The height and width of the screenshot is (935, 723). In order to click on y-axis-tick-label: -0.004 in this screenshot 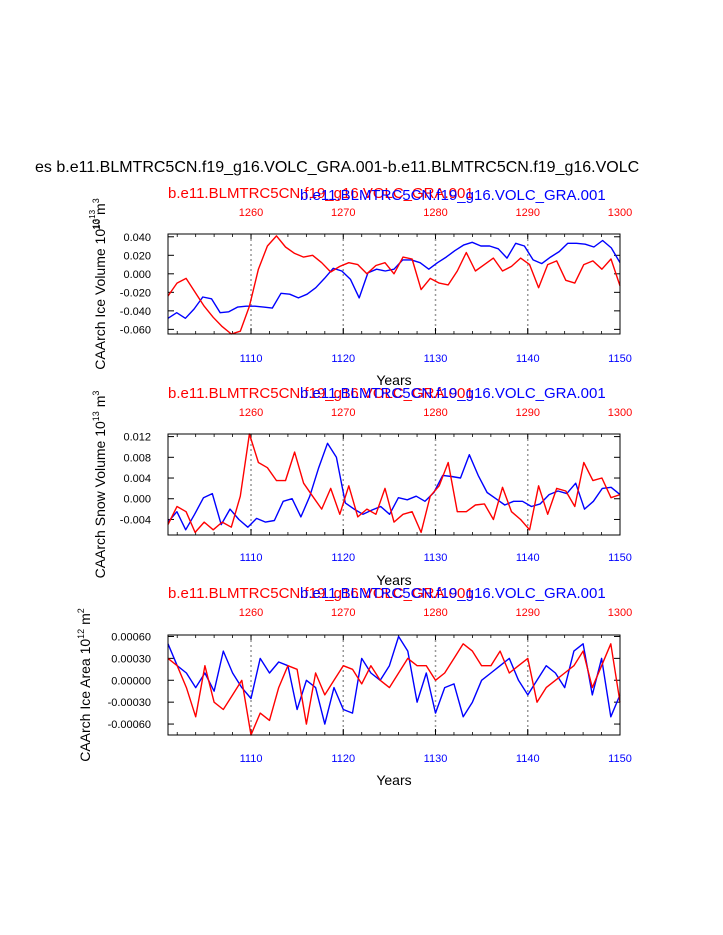, I will do `click(135, 520)`.